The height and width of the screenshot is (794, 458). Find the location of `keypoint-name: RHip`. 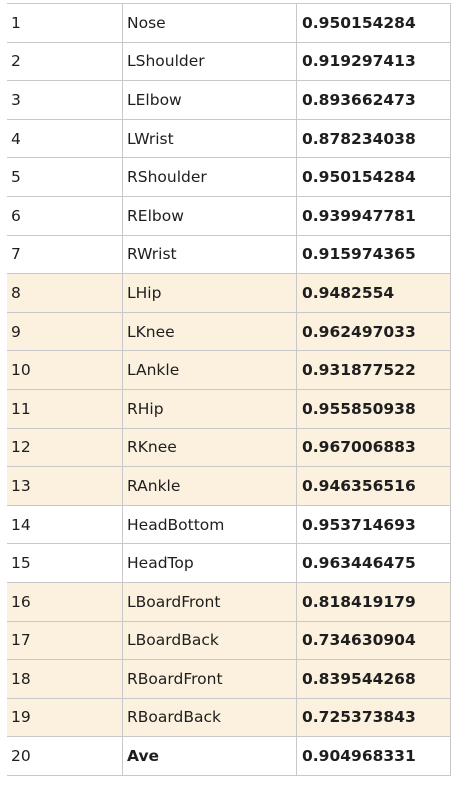

keypoint-name: RHip is located at coordinates (209, 408).